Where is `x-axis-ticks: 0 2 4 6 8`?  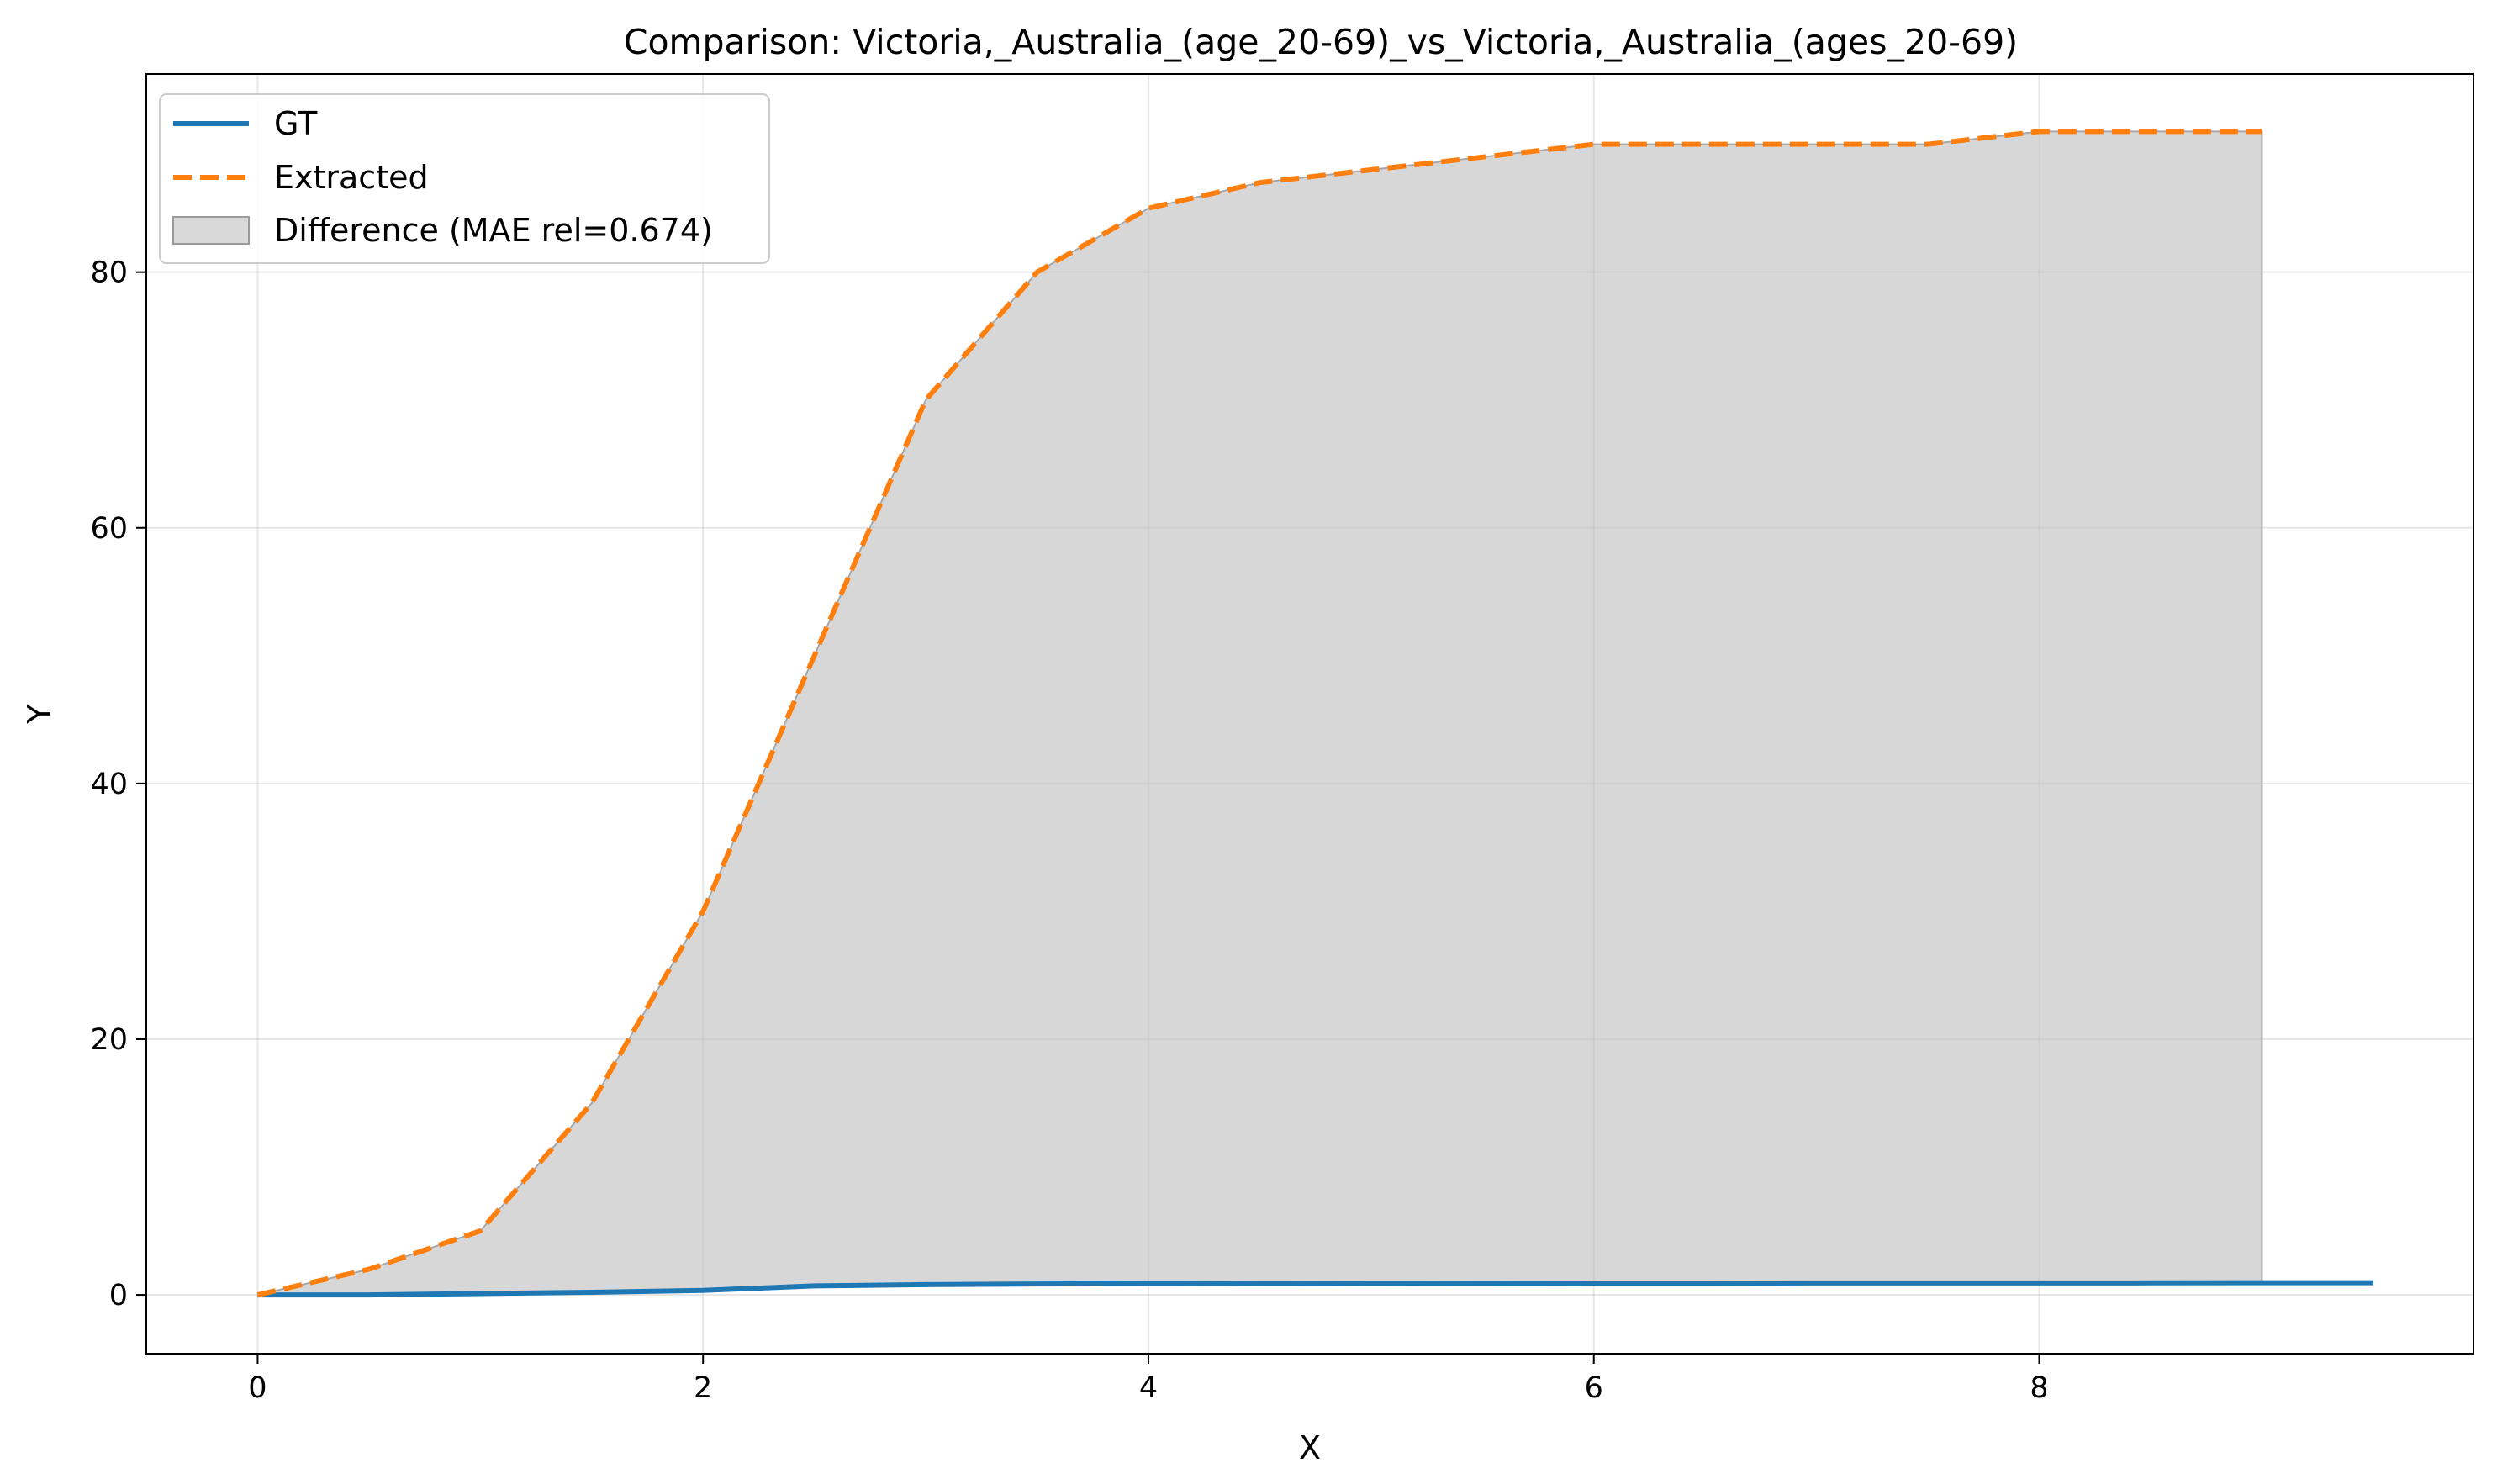 x-axis-ticks: 0 2 4 6 8 is located at coordinates (1148, 1379).